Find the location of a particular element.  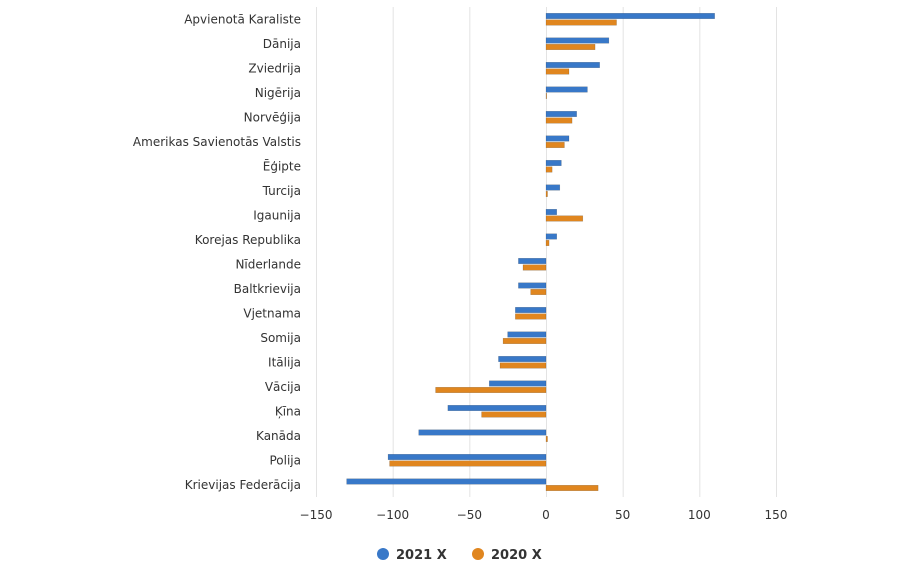

category-label: Amerikas Savienotās Valstis is located at coordinates (217, 142).